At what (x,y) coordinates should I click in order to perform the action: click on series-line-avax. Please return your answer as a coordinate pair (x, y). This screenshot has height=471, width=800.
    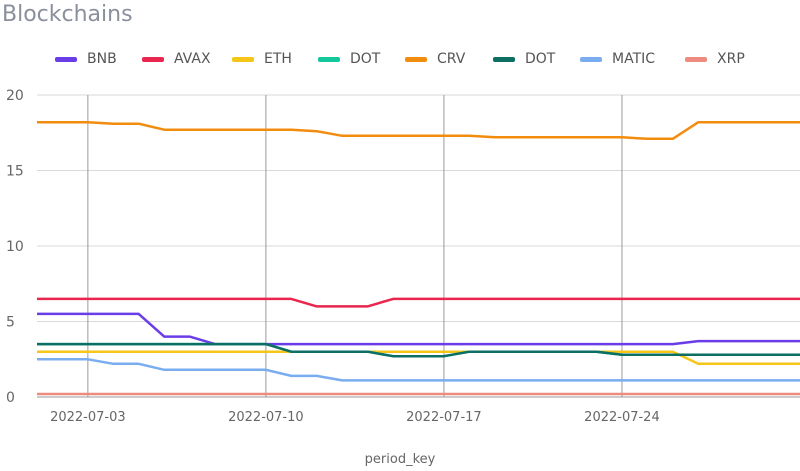
    Looking at the image, I should click on (418, 302).